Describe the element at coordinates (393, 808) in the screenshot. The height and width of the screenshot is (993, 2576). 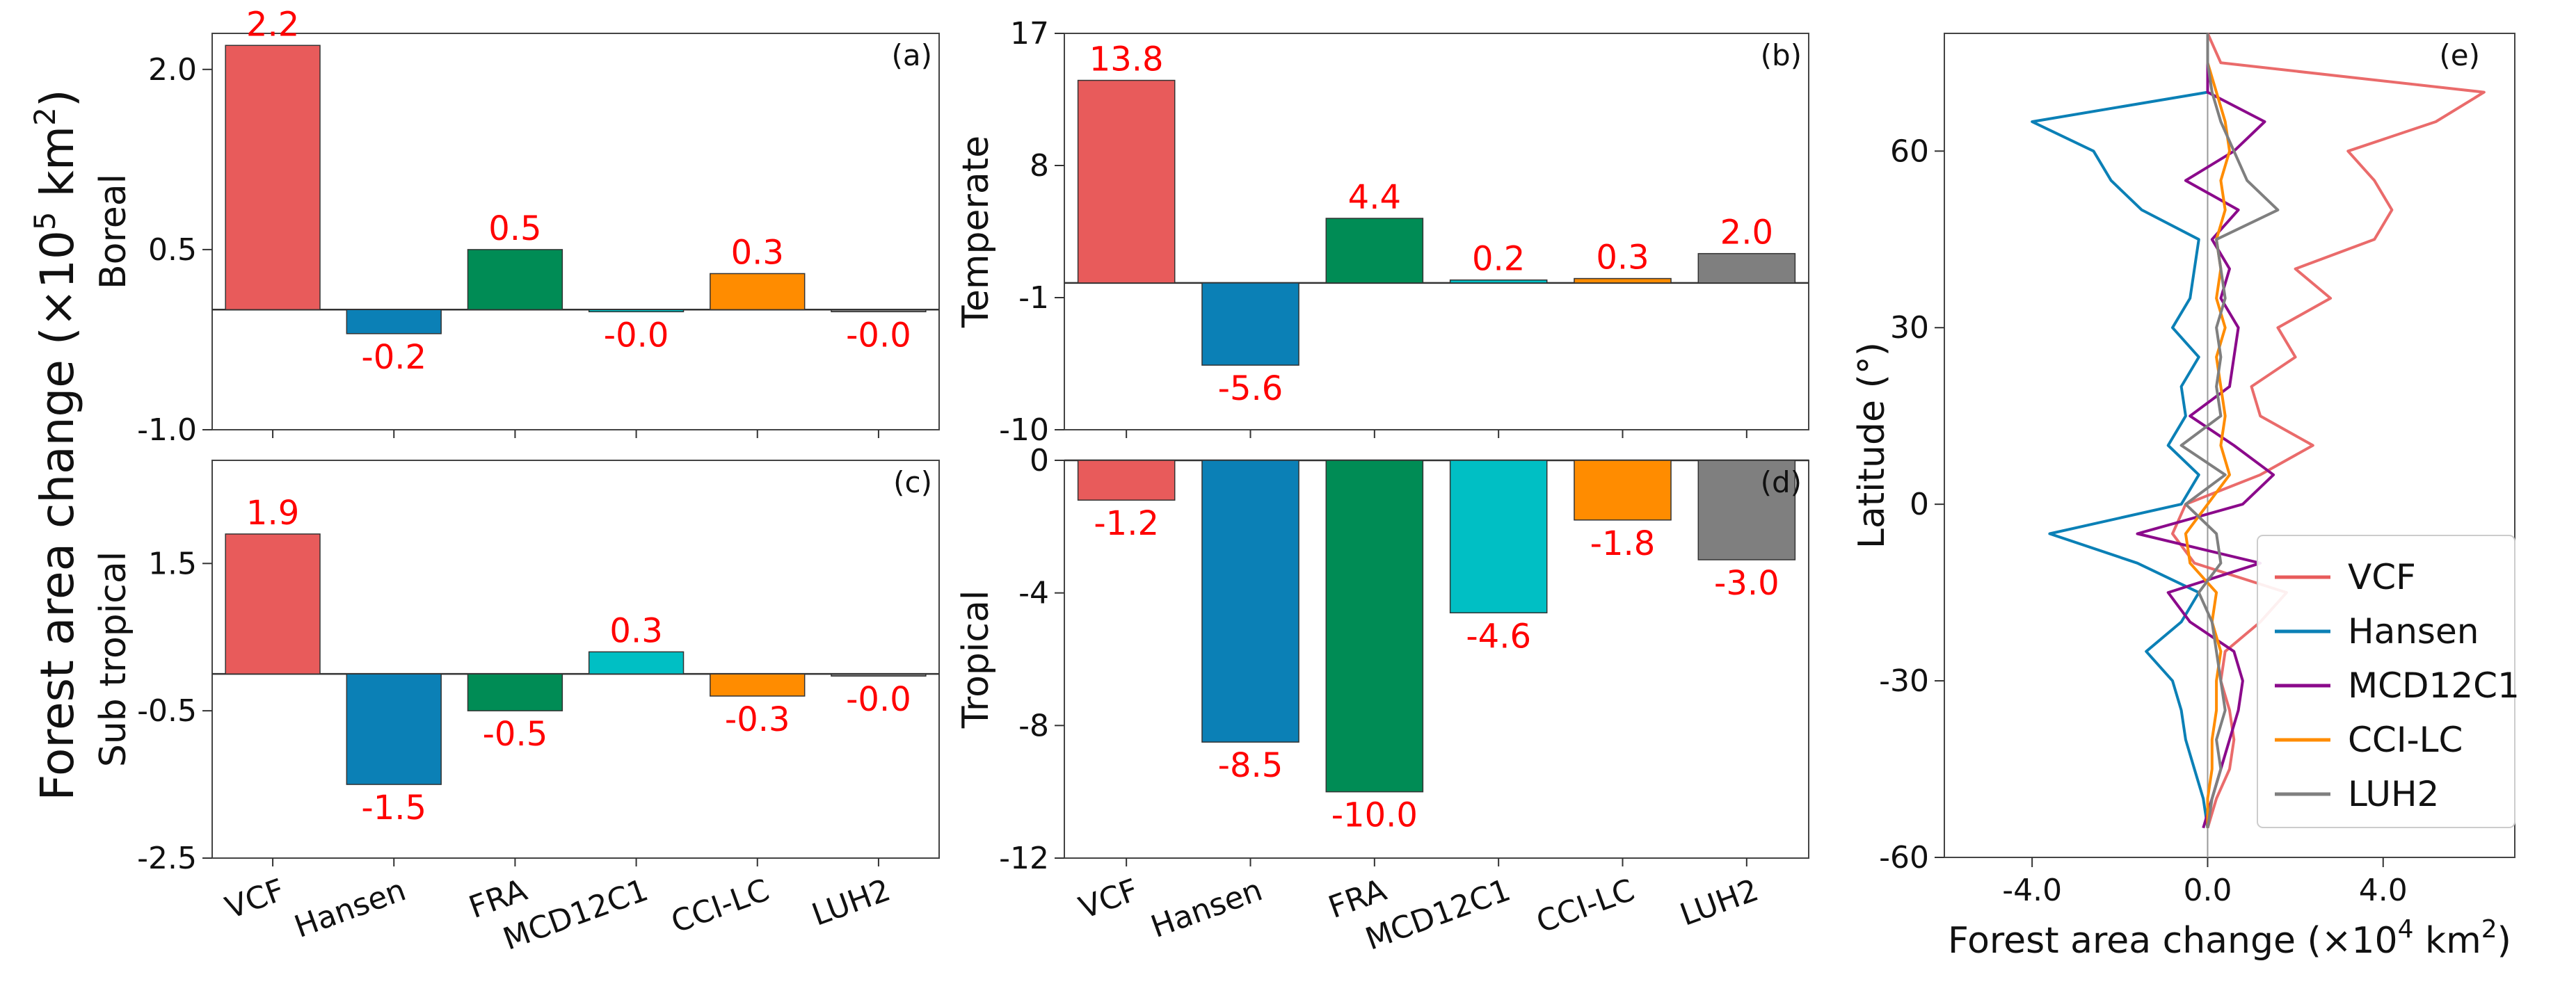
I see `data-label: -1.5` at that location.